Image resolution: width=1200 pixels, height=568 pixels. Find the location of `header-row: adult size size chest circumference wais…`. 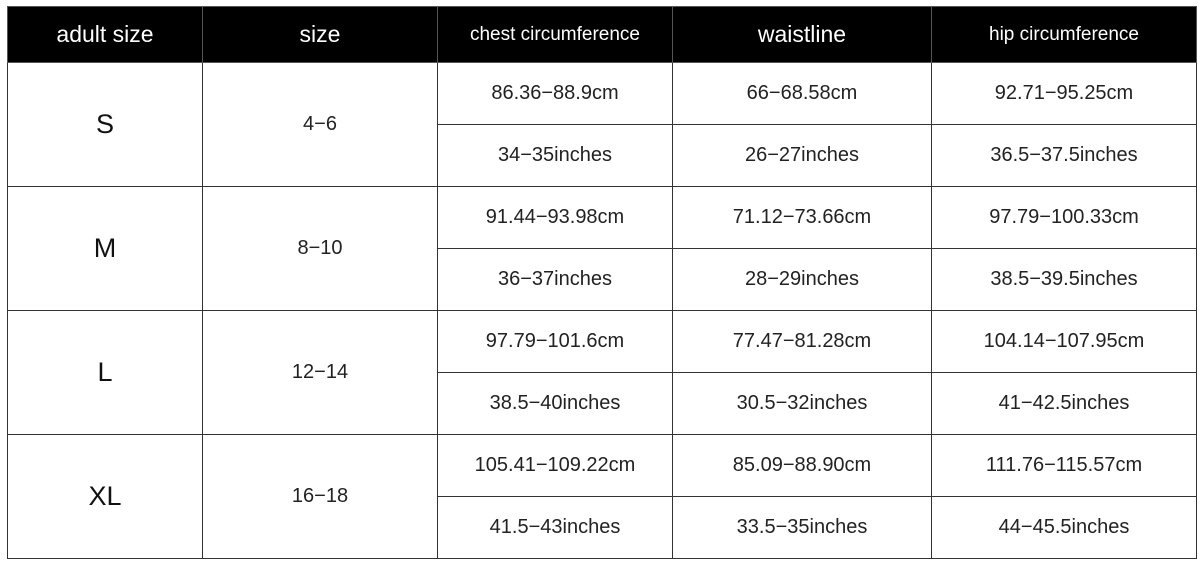

header-row: adult size size chest circumference wais… is located at coordinates (602, 34).